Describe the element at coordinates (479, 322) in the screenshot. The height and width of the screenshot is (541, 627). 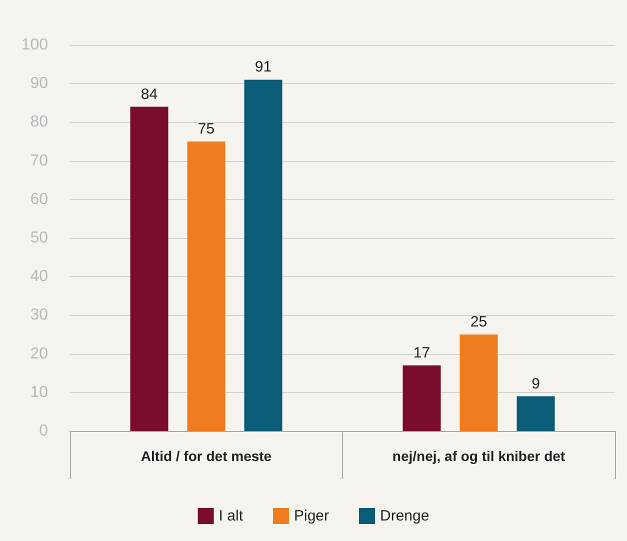
I see `data-label: 25` at that location.